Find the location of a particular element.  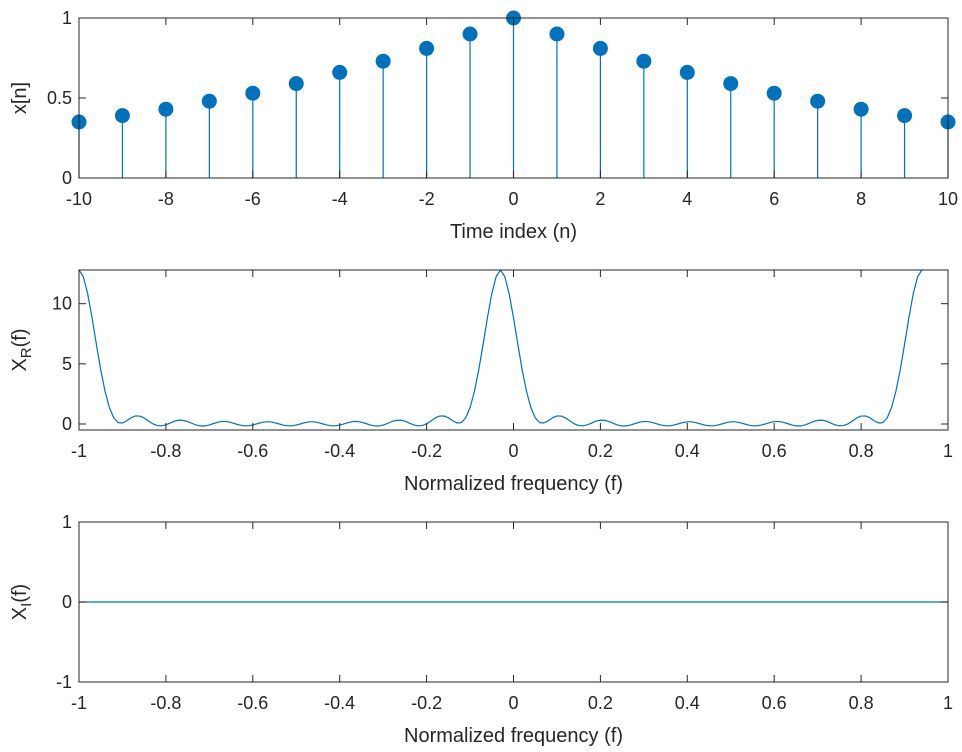

imag-spectrum-x-tick-label: 0.4 is located at coordinates (687, 703).